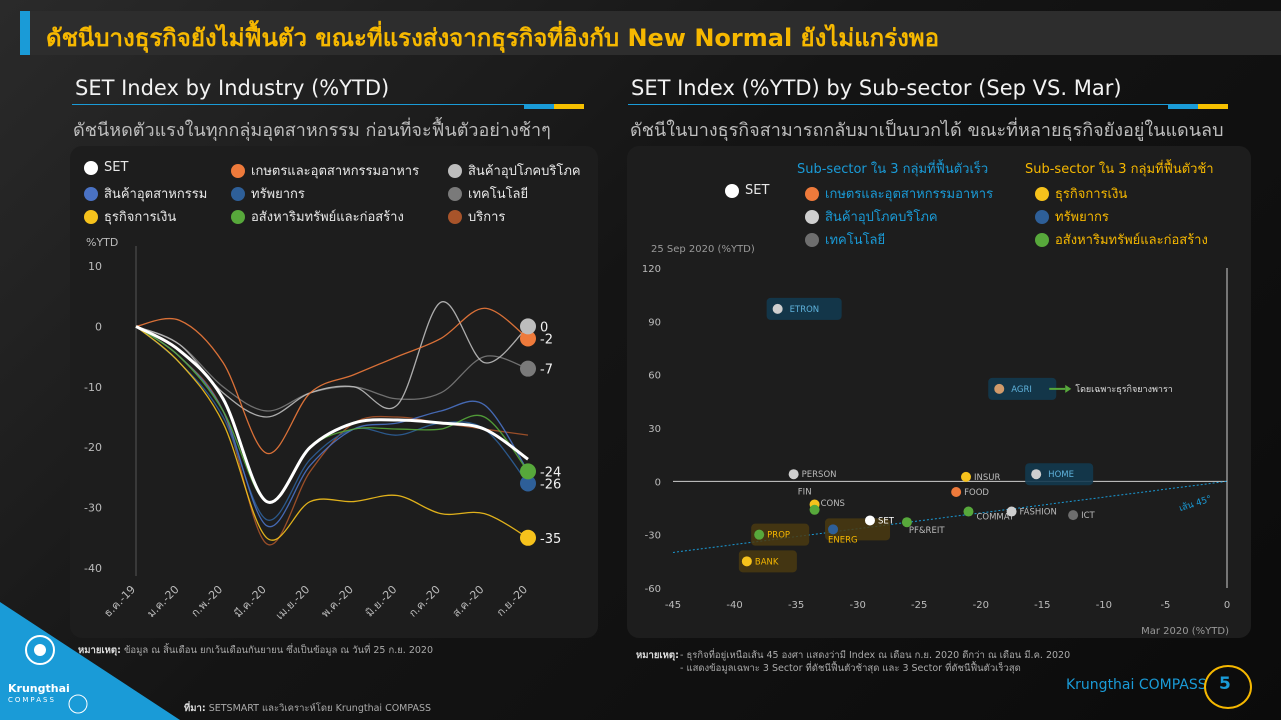 The width and height of the screenshot is (1281, 720). Describe the element at coordinates (250, 601) in the screenshot. I see `x-tick-label: มี.ค.-20` at that location.